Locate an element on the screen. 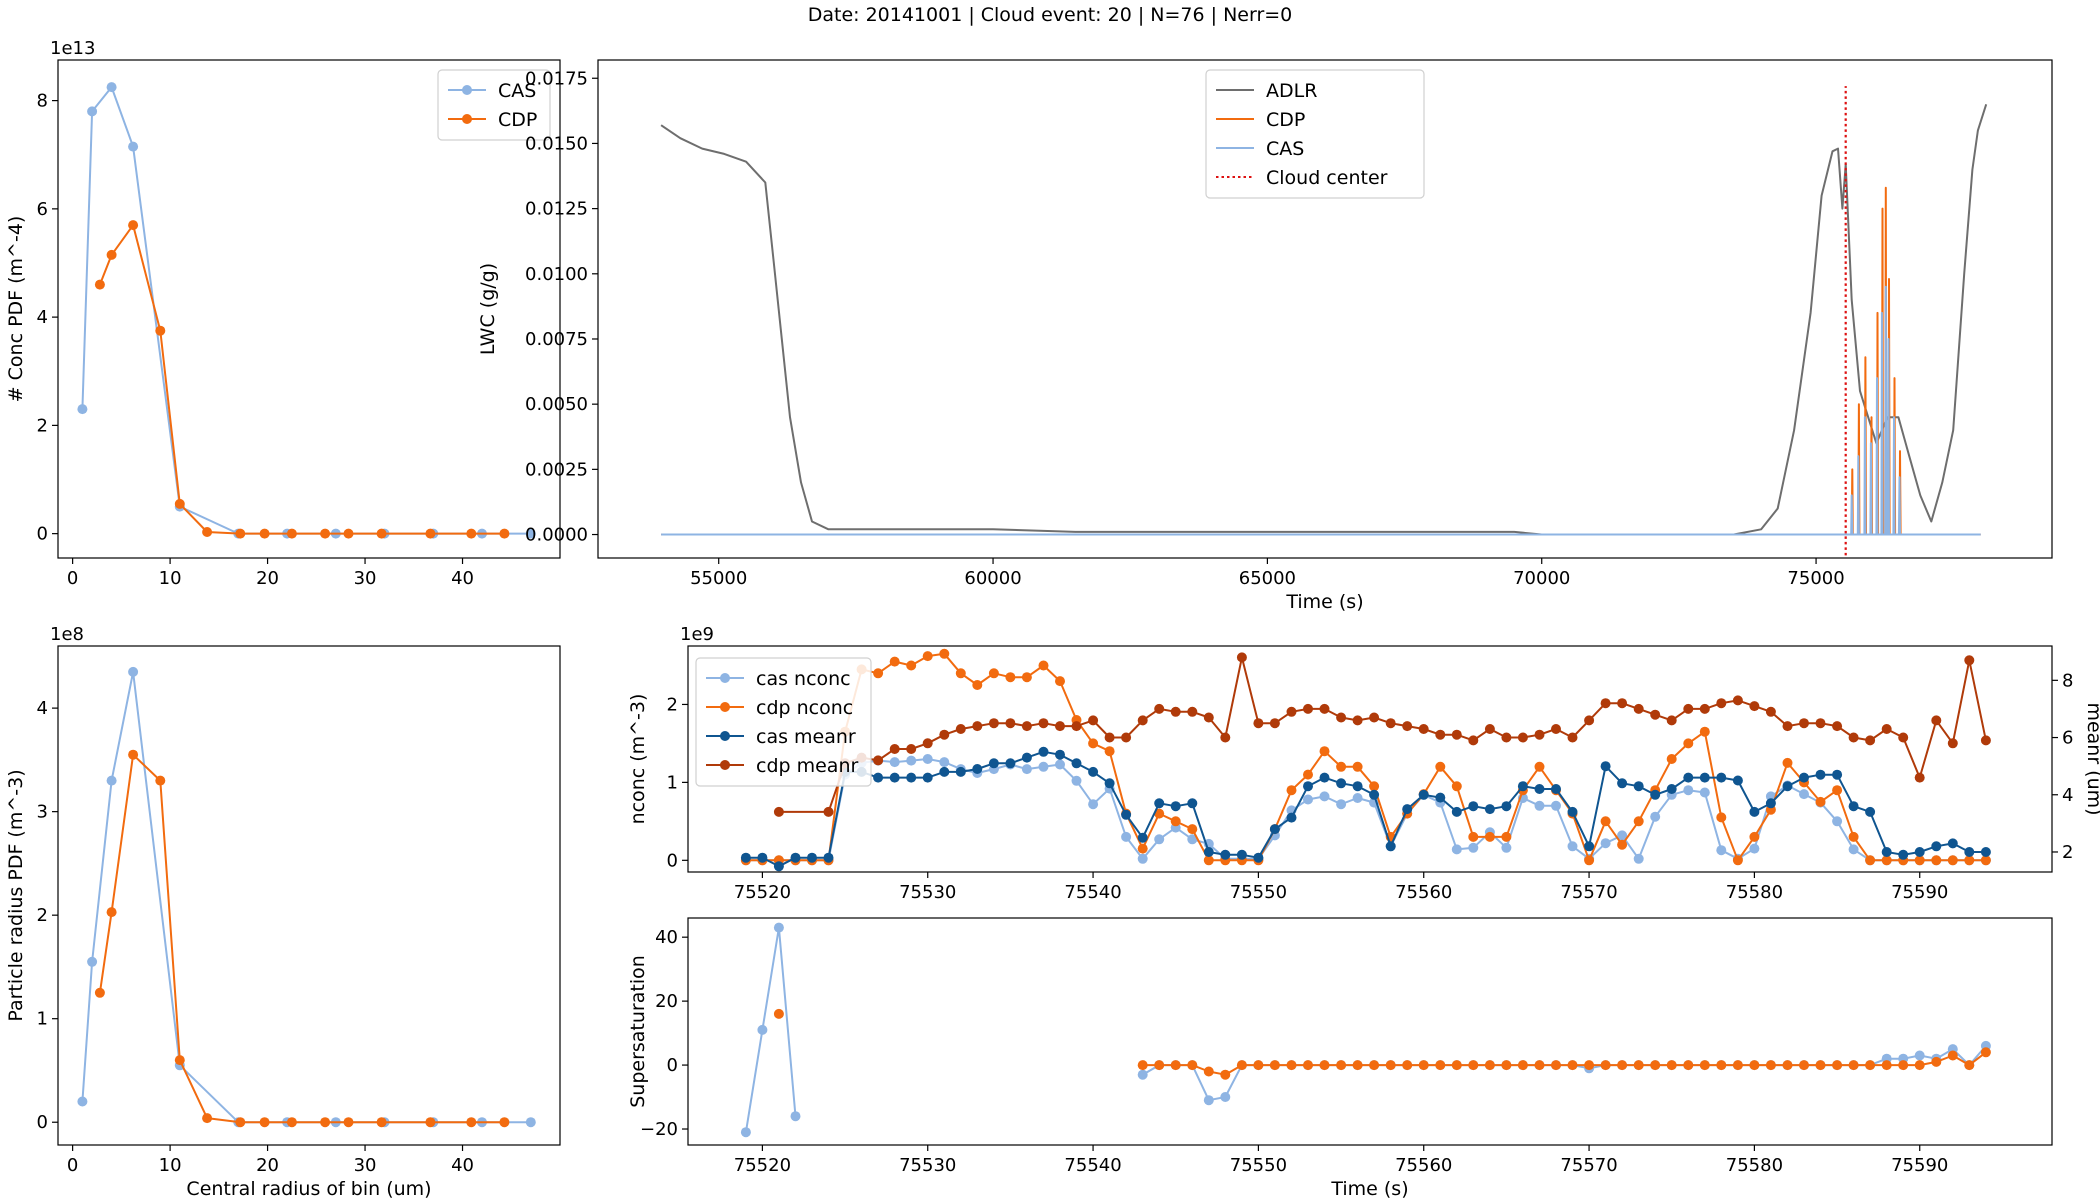 The height and width of the screenshot is (1200, 2100). radius_pdf-series-0-point is located at coordinates (92, 961).